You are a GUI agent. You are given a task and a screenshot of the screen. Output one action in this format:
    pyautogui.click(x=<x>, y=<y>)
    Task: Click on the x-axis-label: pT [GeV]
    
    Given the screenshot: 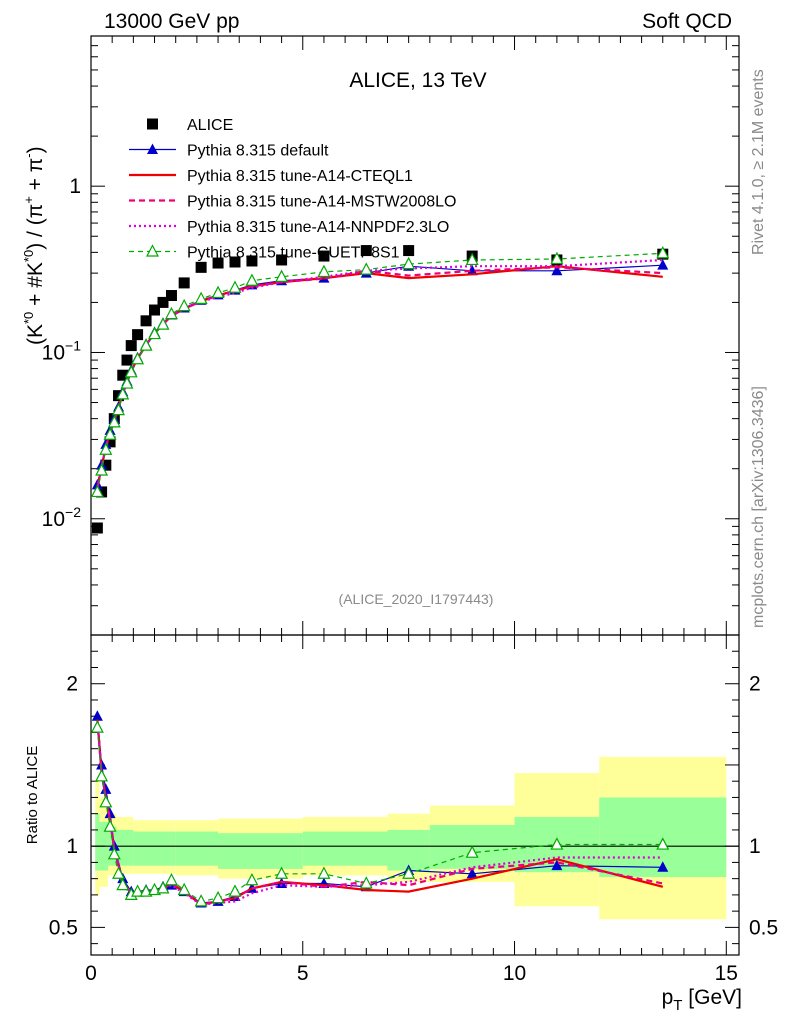 What is the action you would take?
    pyautogui.click(x=702, y=1000)
    